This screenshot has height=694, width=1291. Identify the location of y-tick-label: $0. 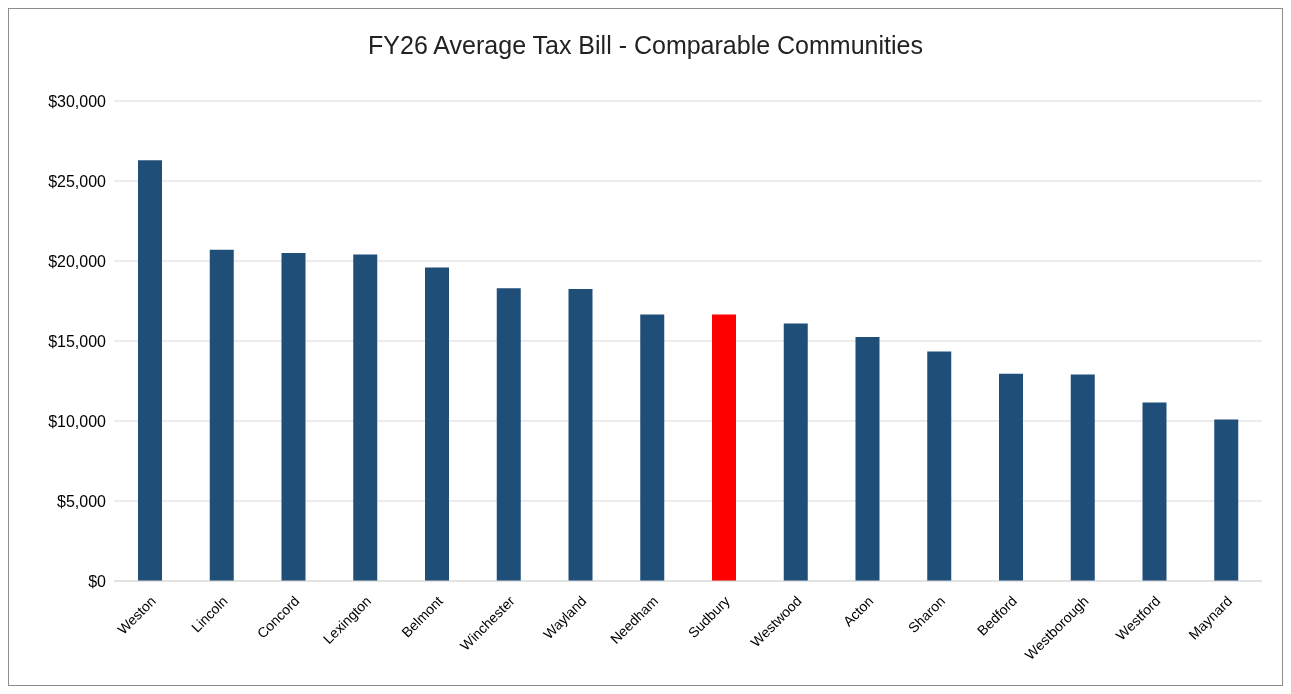
(97, 581).